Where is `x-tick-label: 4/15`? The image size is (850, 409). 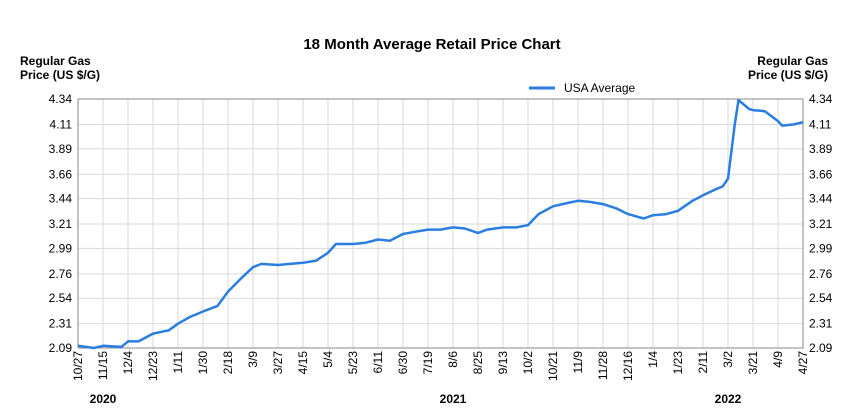 x-tick-label: 4/15 is located at coordinates (303, 363).